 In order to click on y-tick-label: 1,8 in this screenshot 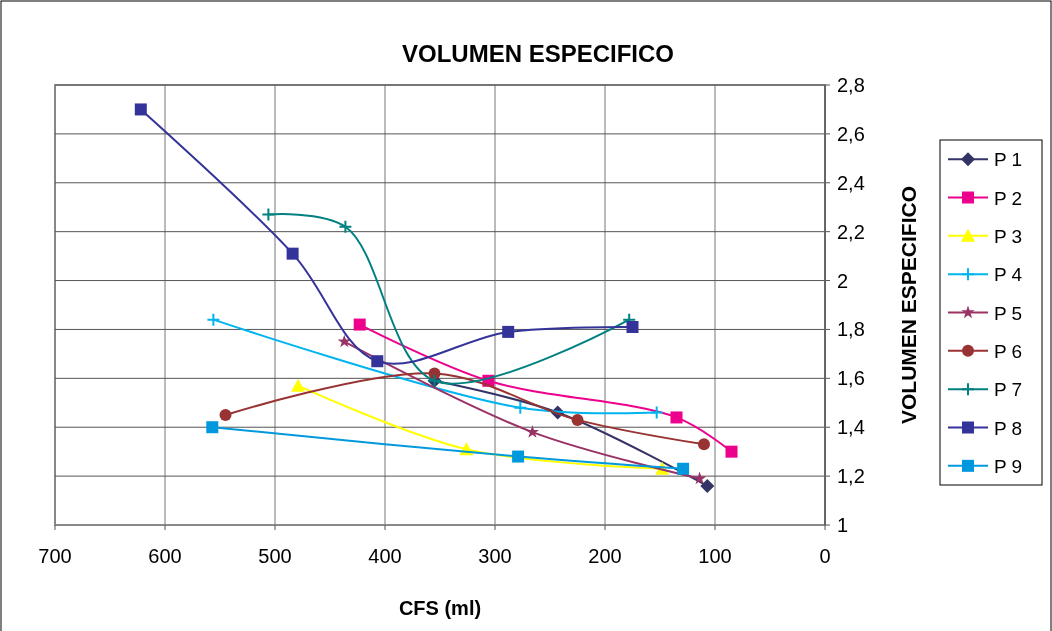, I will do `click(851, 329)`.